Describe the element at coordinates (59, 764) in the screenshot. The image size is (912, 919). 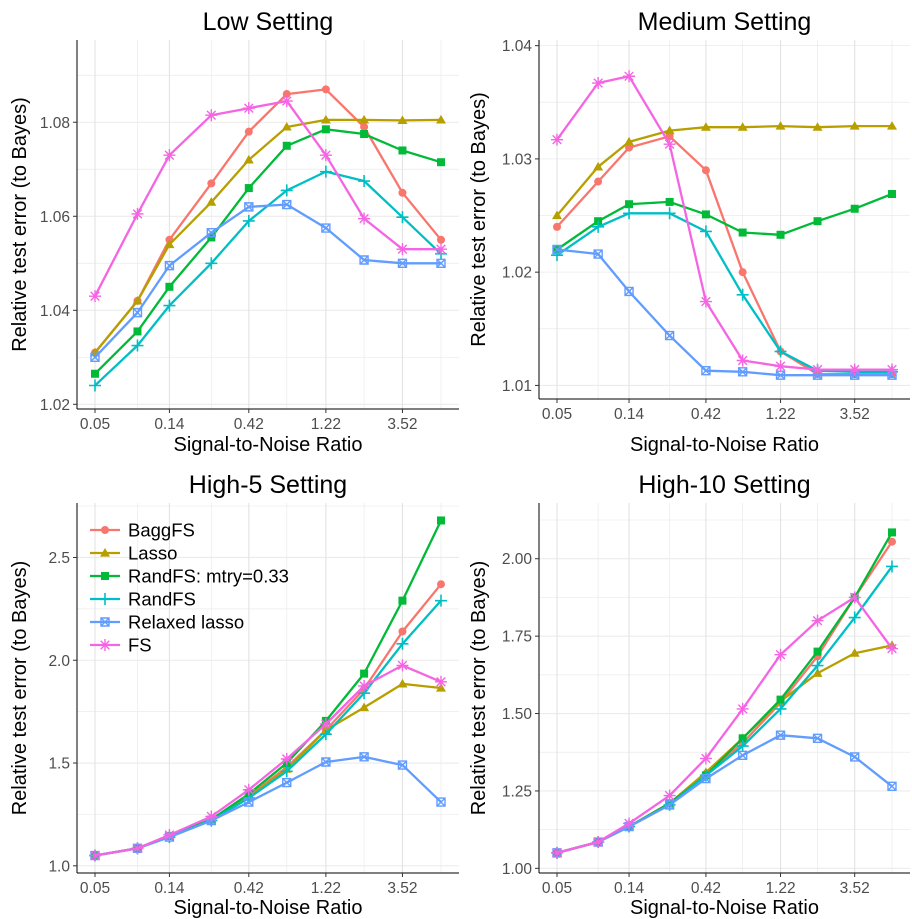
I see `y-tick-label: 1.5` at that location.